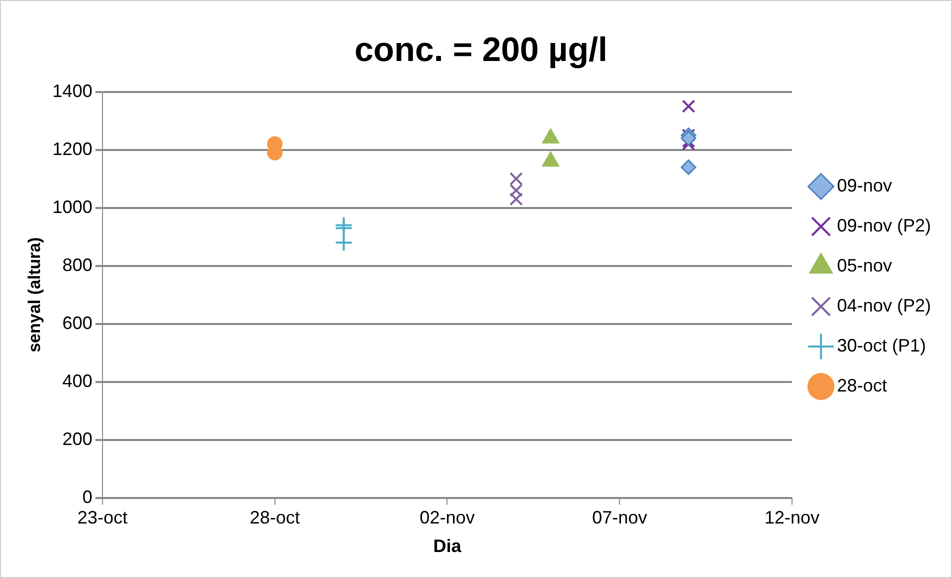  What do you see at coordinates (620, 518) in the screenshot?
I see `x-tick-label: 07-nov` at bounding box center [620, 518].